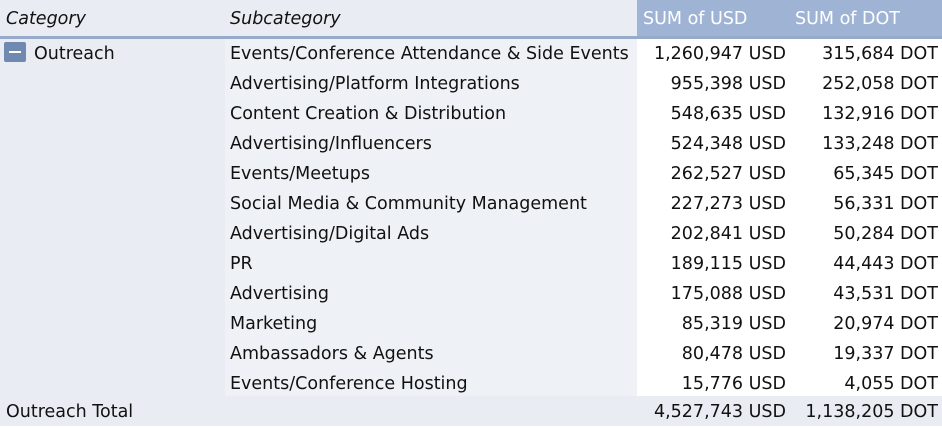  I want to click on usd-cell: 175,088 USD, so click(728, 294).